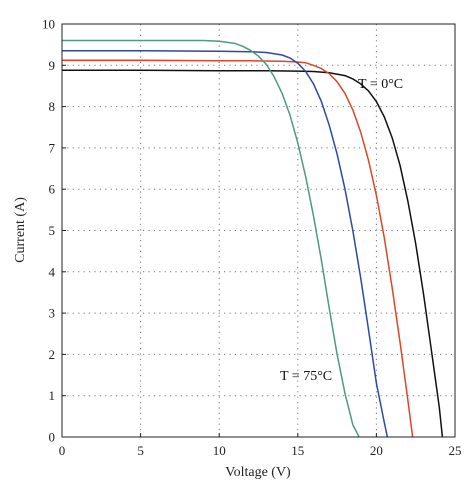 The width and height of the screenshot is (474, 500). What do you see at coordinates (52, 313) in the screenshot?
I see `y-tick-label: 3` at bounding box center [52, 313].